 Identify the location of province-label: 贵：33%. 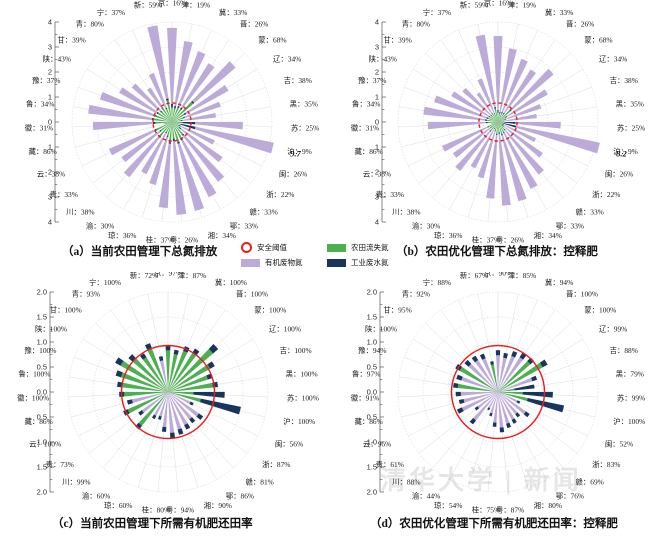
(64, 194).